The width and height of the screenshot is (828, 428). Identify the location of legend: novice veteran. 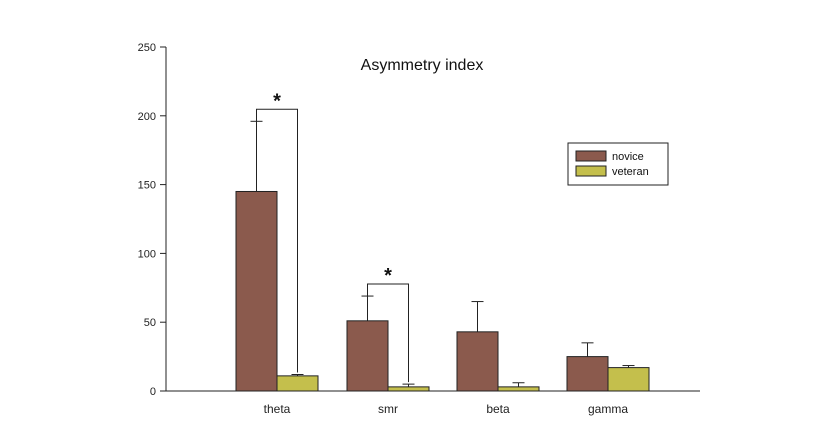
(618, 164).